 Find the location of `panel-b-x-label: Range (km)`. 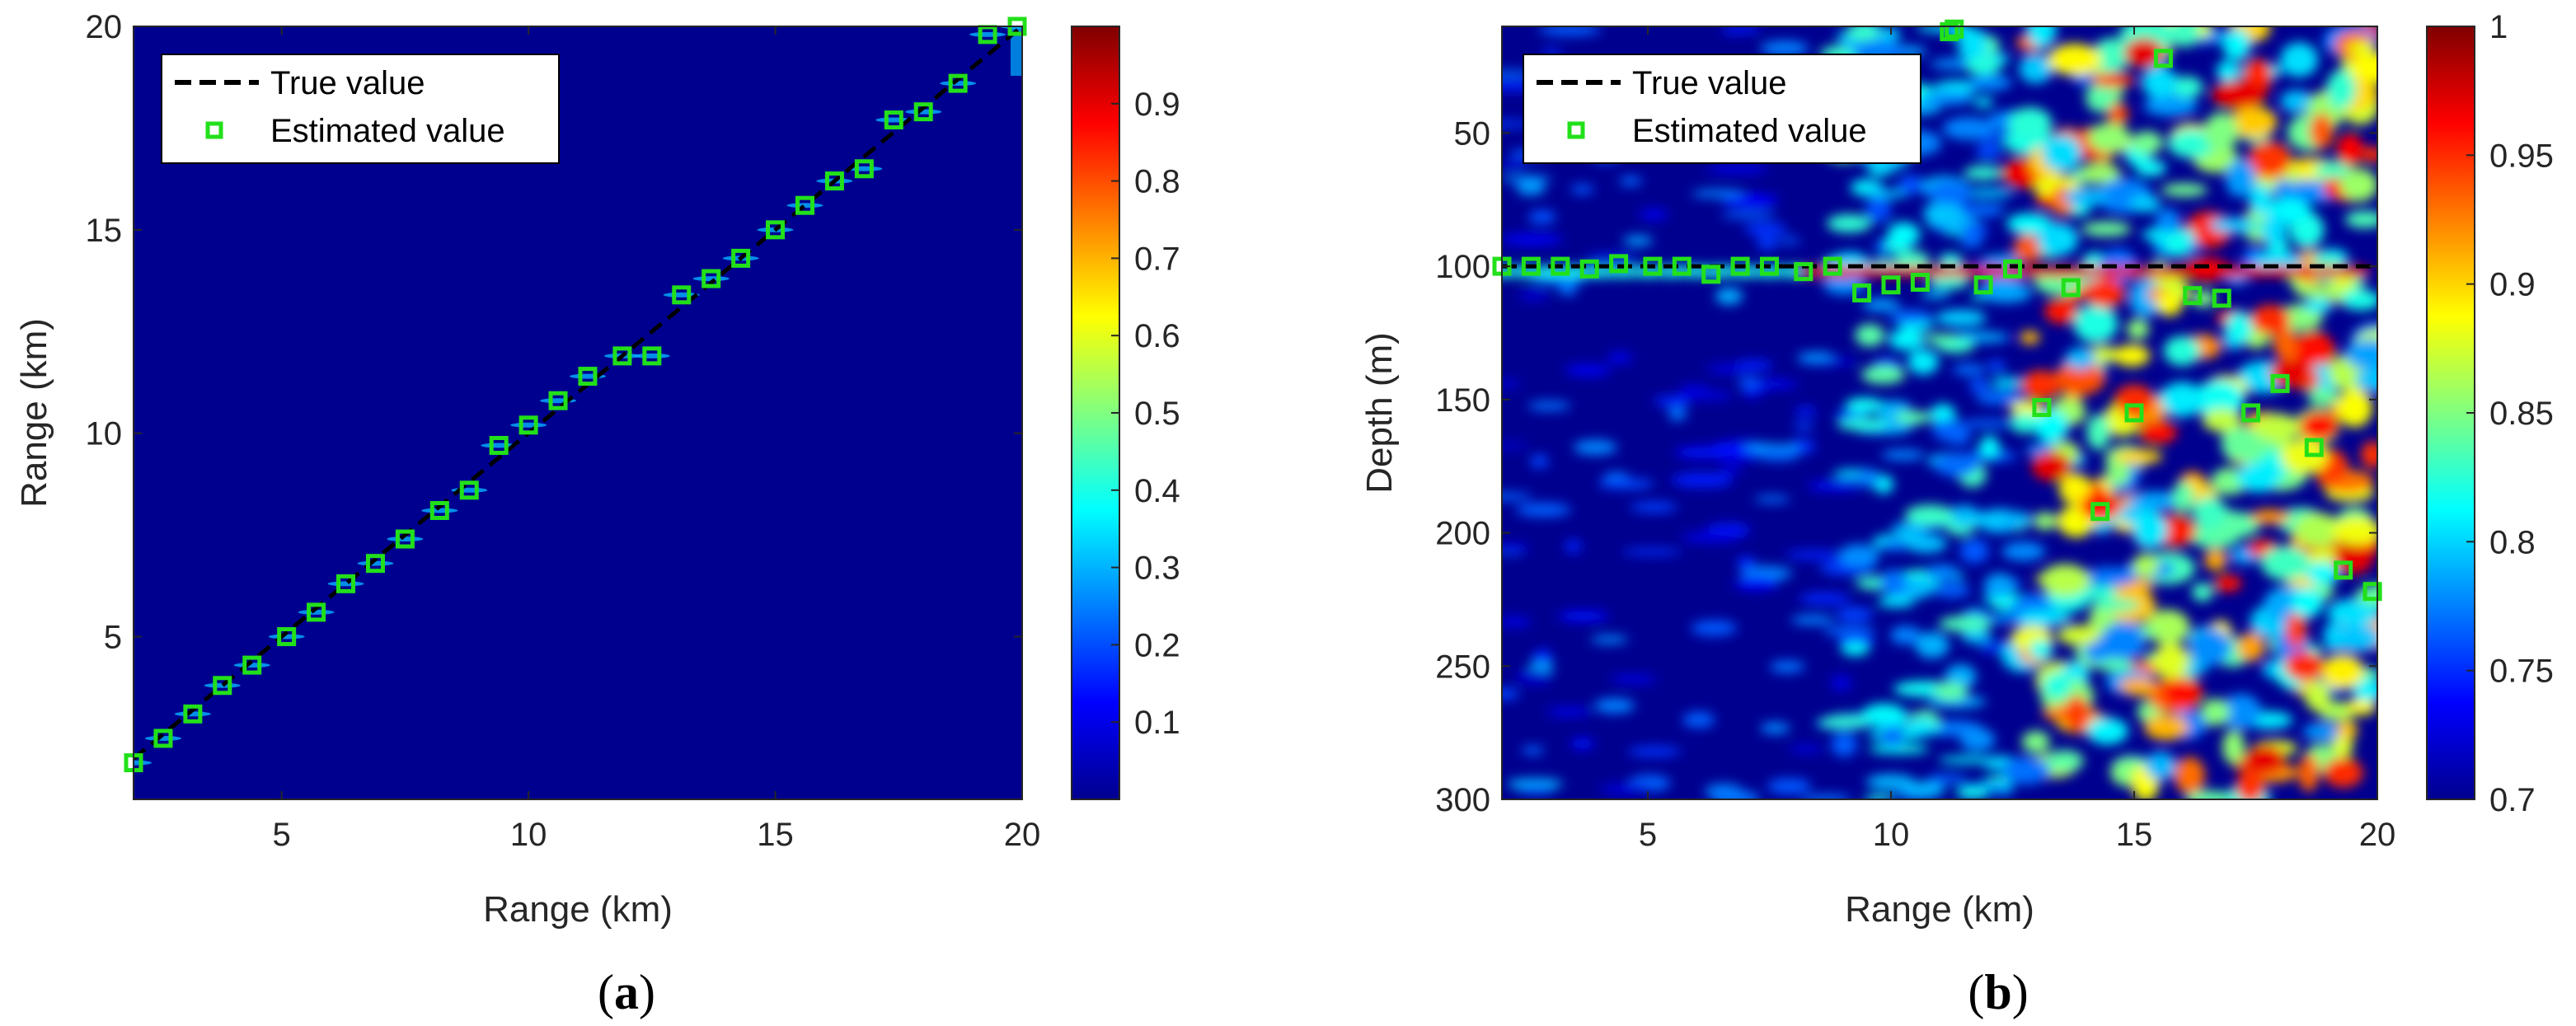

panel-b-x-label: Range (km) is located at coordinates (1939, 910).